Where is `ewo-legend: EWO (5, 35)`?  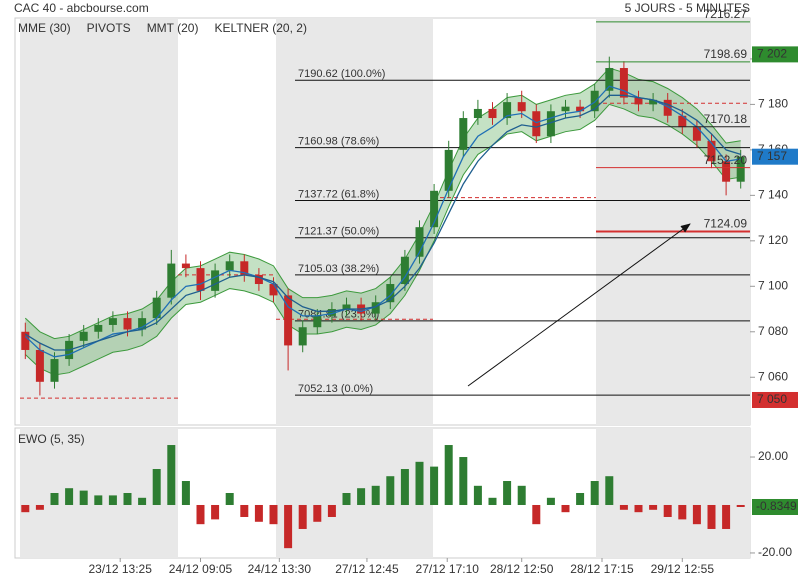 ewo-legend: EWO (5, 35) is located at coordinates (51, 439).